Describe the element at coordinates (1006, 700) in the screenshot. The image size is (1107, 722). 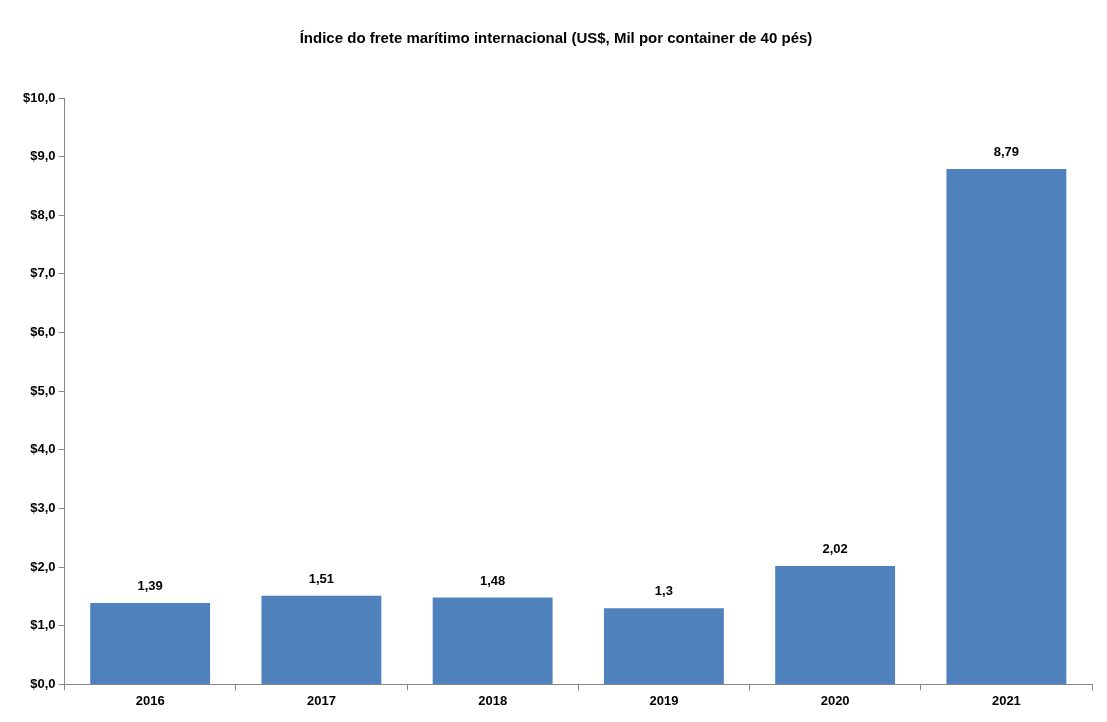
I see `x-tick-label: 2021` at that location.